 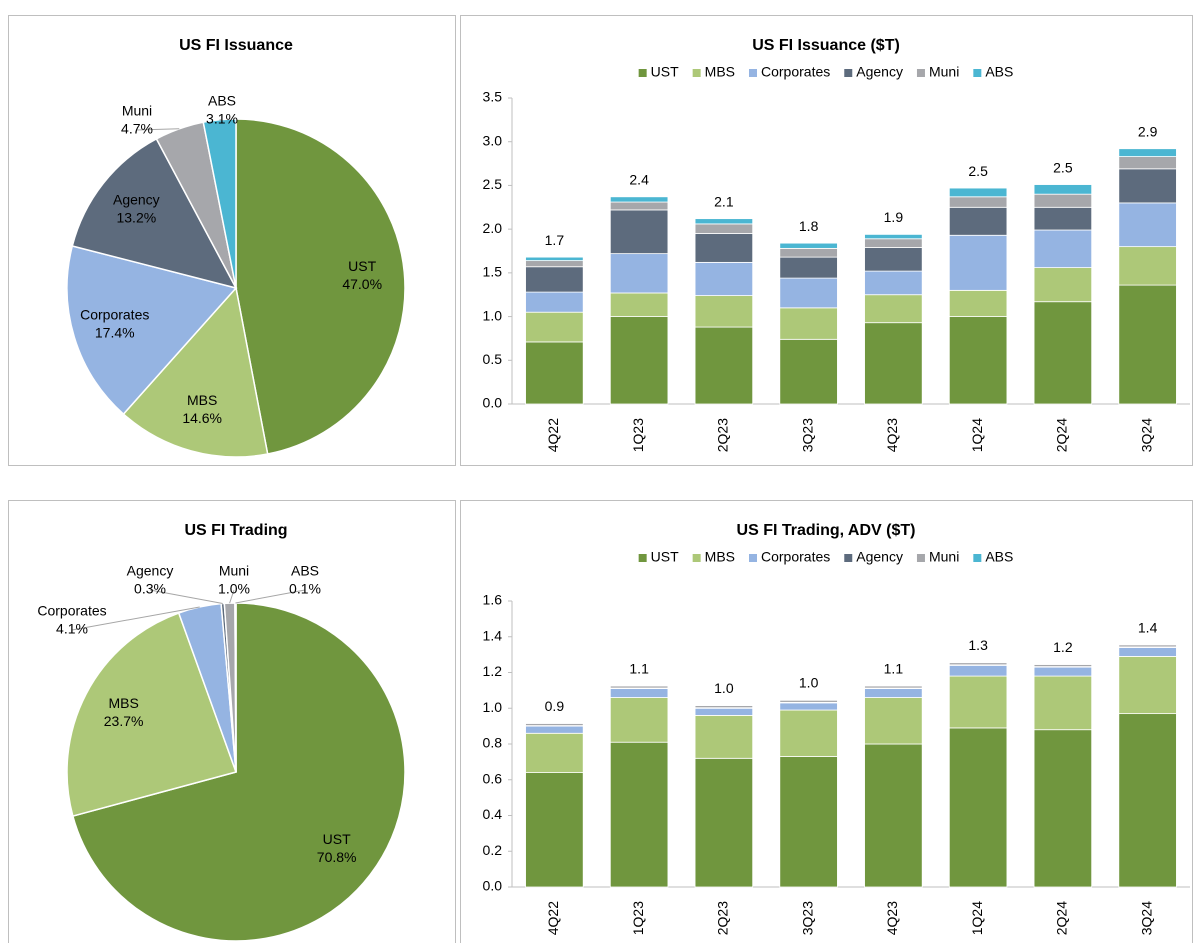 What do you see at coordinates (493, 814) in the screenshot?
I see `y-tick-label: 0.4` at bounding box center [493, 814].